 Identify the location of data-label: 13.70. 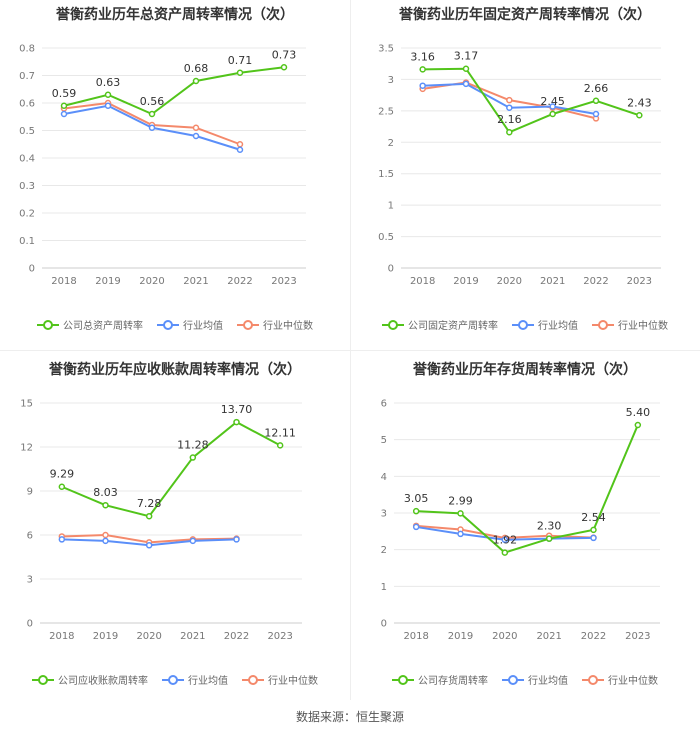
(237, 409).